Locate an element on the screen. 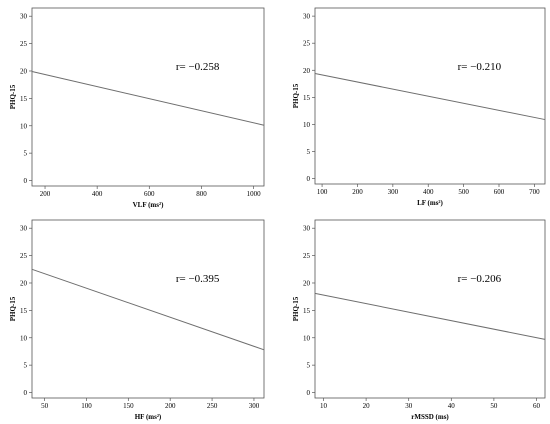  correlation-annotation: r= −0.395 is located at coordinates (198, 279).